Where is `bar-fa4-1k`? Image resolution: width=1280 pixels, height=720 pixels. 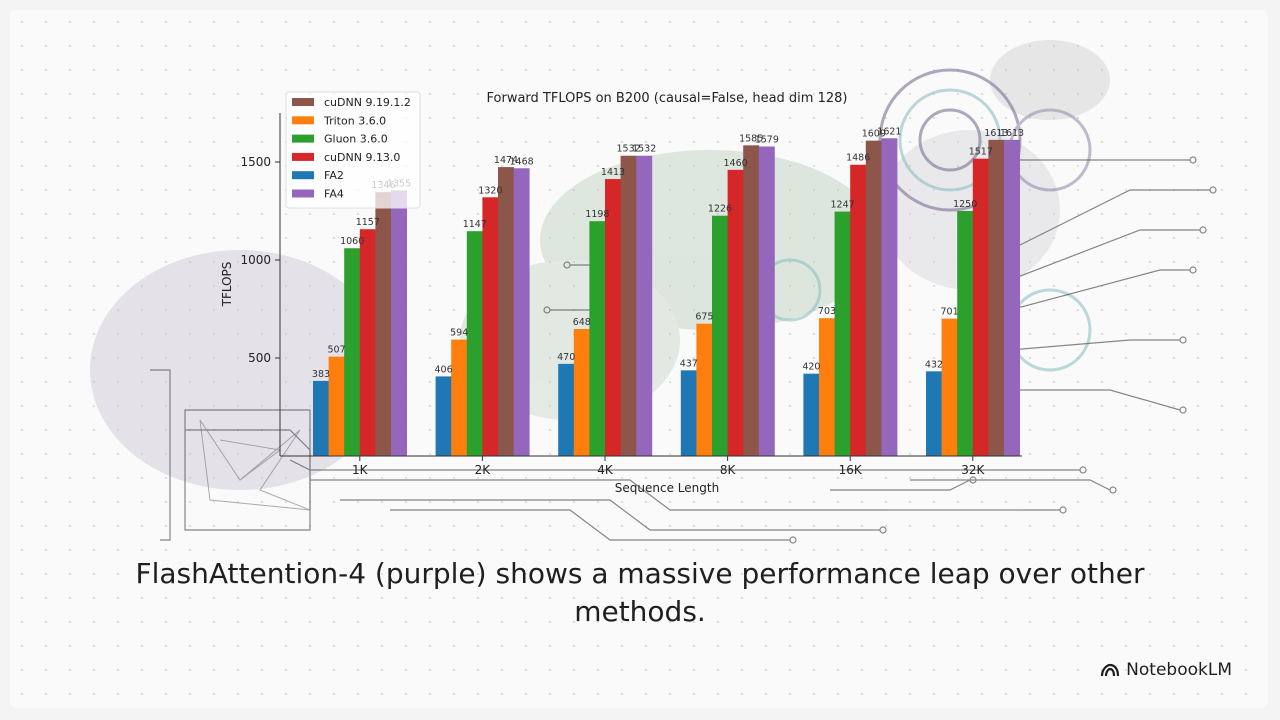
bar-fa4-1k is located at coordinates (399, 323).